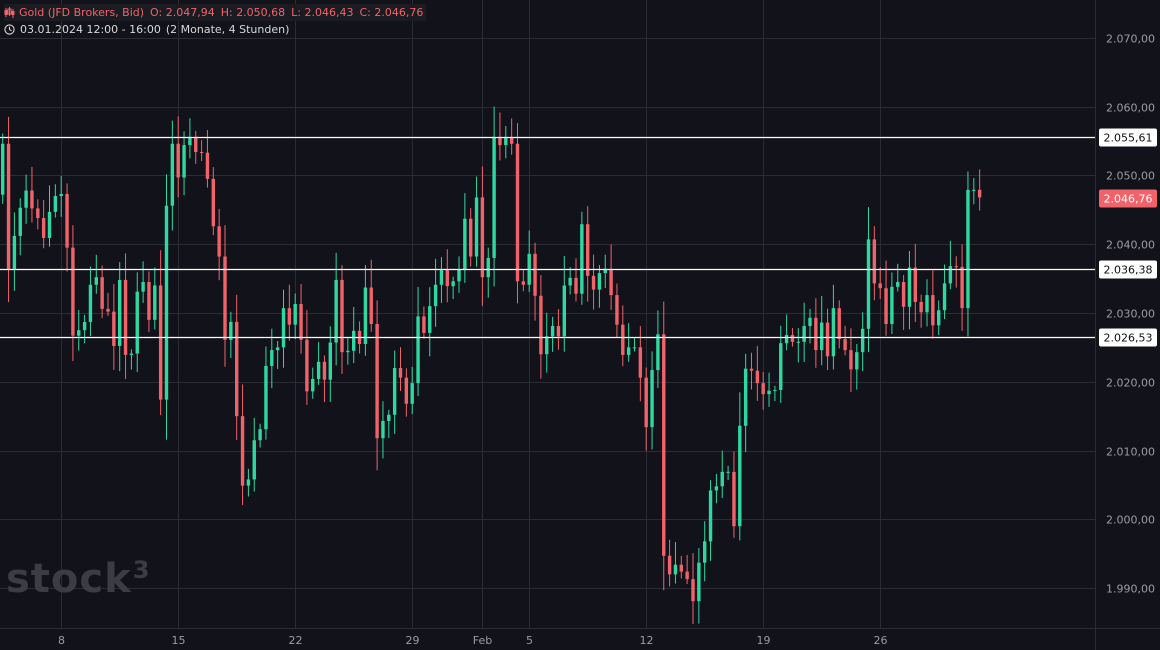 This screenshot has width=1160, height=650. I want to click on price-tick-label: 2.020,00, so click(1130, 383).